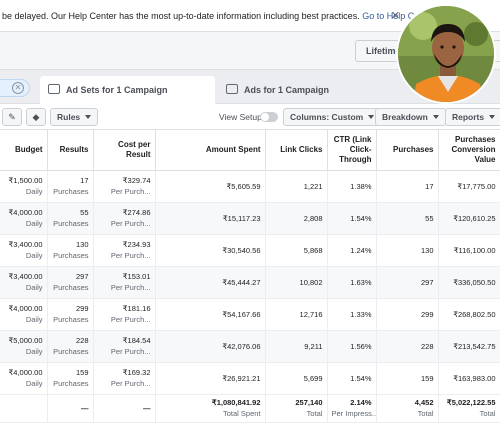 The height and width of the screenshot is (423, 500). What do you see at coordinates (84, 180) in the screenshot?
I see `results-cell-value: 17` at bounding box center [84, 180].